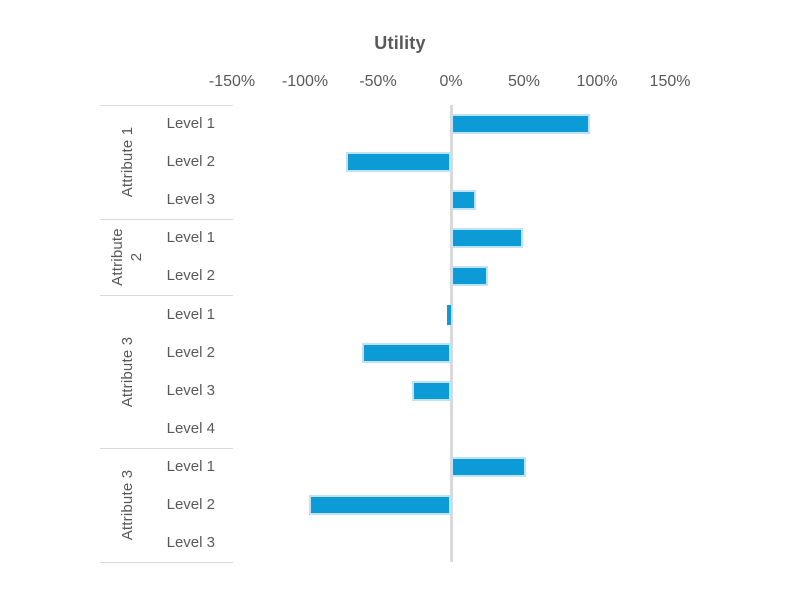 The width and height of the screenshot is (800, 600). Describe the element at coordinates (451, 81) in the screenshot. I see `x-axis-tick-label: 0%` at that location.